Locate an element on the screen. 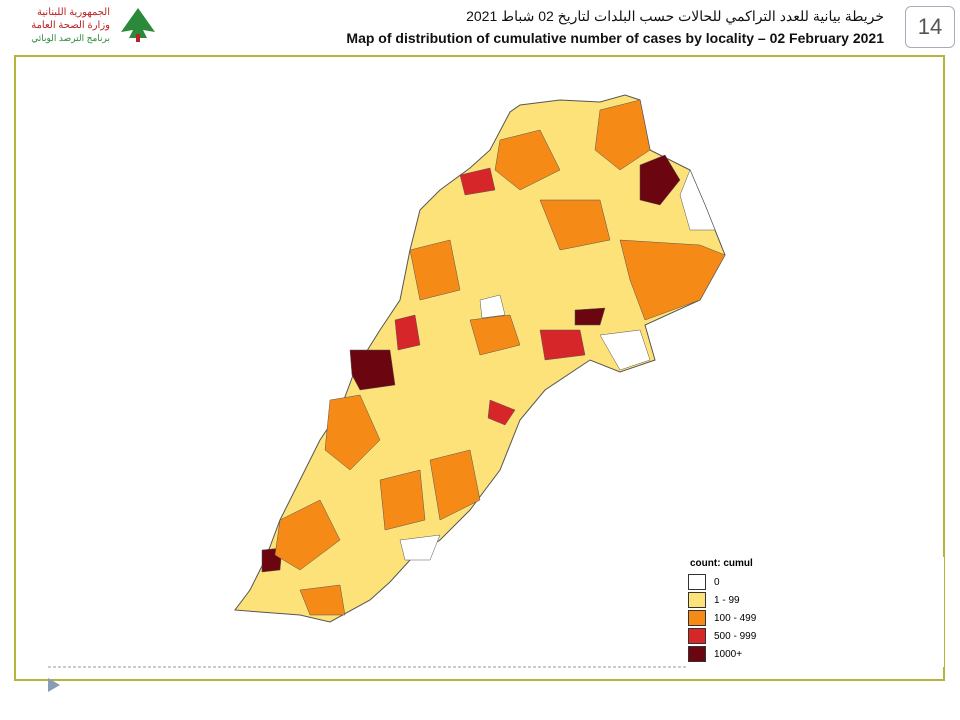 Image resolution: width=960 pixels, height=720 pixels. legend-item: 100 - 499 is located at coordinates (815, 618).